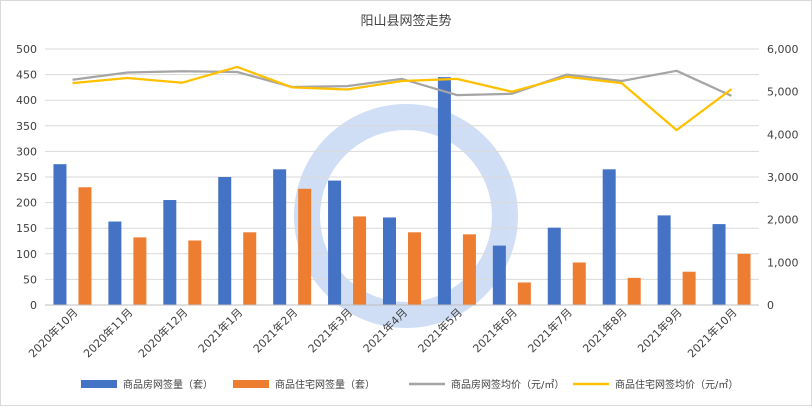 The width and height of the screenshot is (812, 410). I want to click on right-tick-label: 0, so click(770, 305).